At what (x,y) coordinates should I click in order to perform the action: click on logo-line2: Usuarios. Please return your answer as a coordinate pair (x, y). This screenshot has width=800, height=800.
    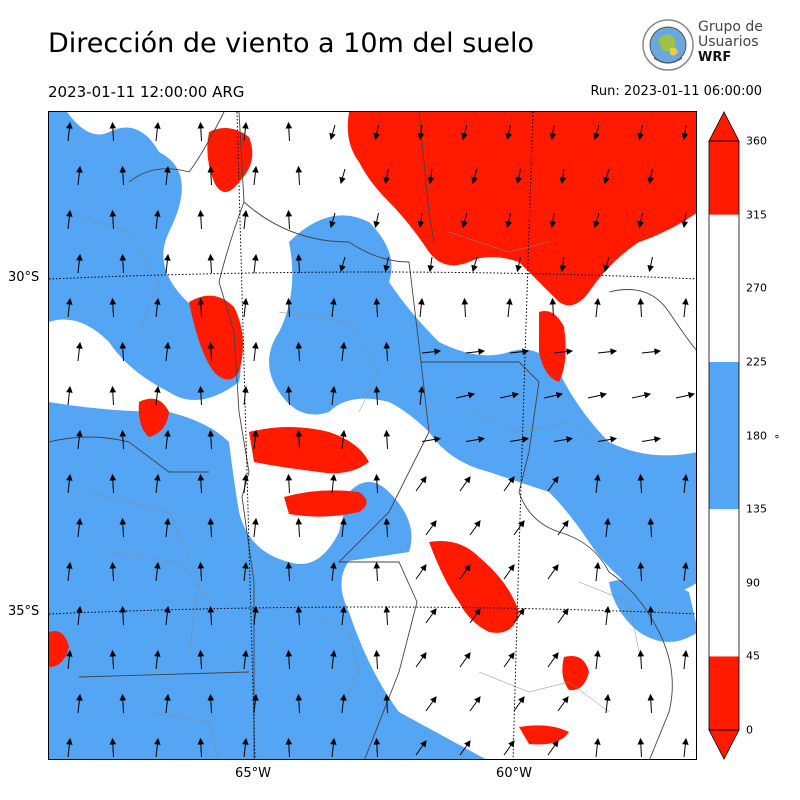
    Looking at the image, I should click on (728, 42).